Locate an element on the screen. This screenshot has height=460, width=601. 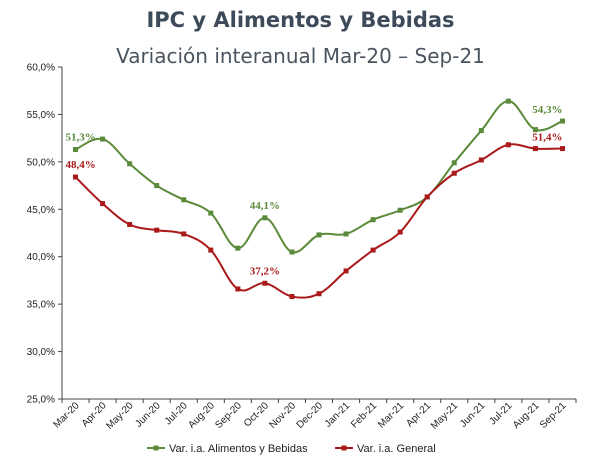
y-tick-label: 50,0% is located at coordinates (41, 162).